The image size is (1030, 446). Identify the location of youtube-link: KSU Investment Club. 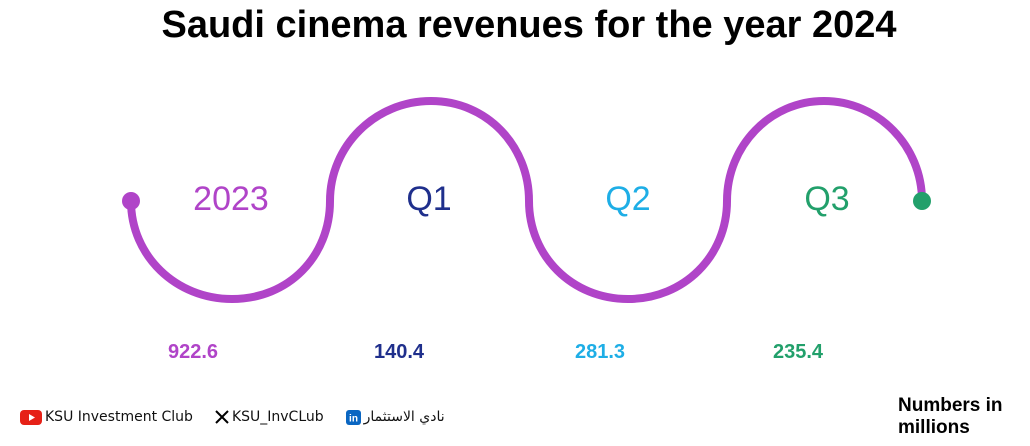
(106, 417).